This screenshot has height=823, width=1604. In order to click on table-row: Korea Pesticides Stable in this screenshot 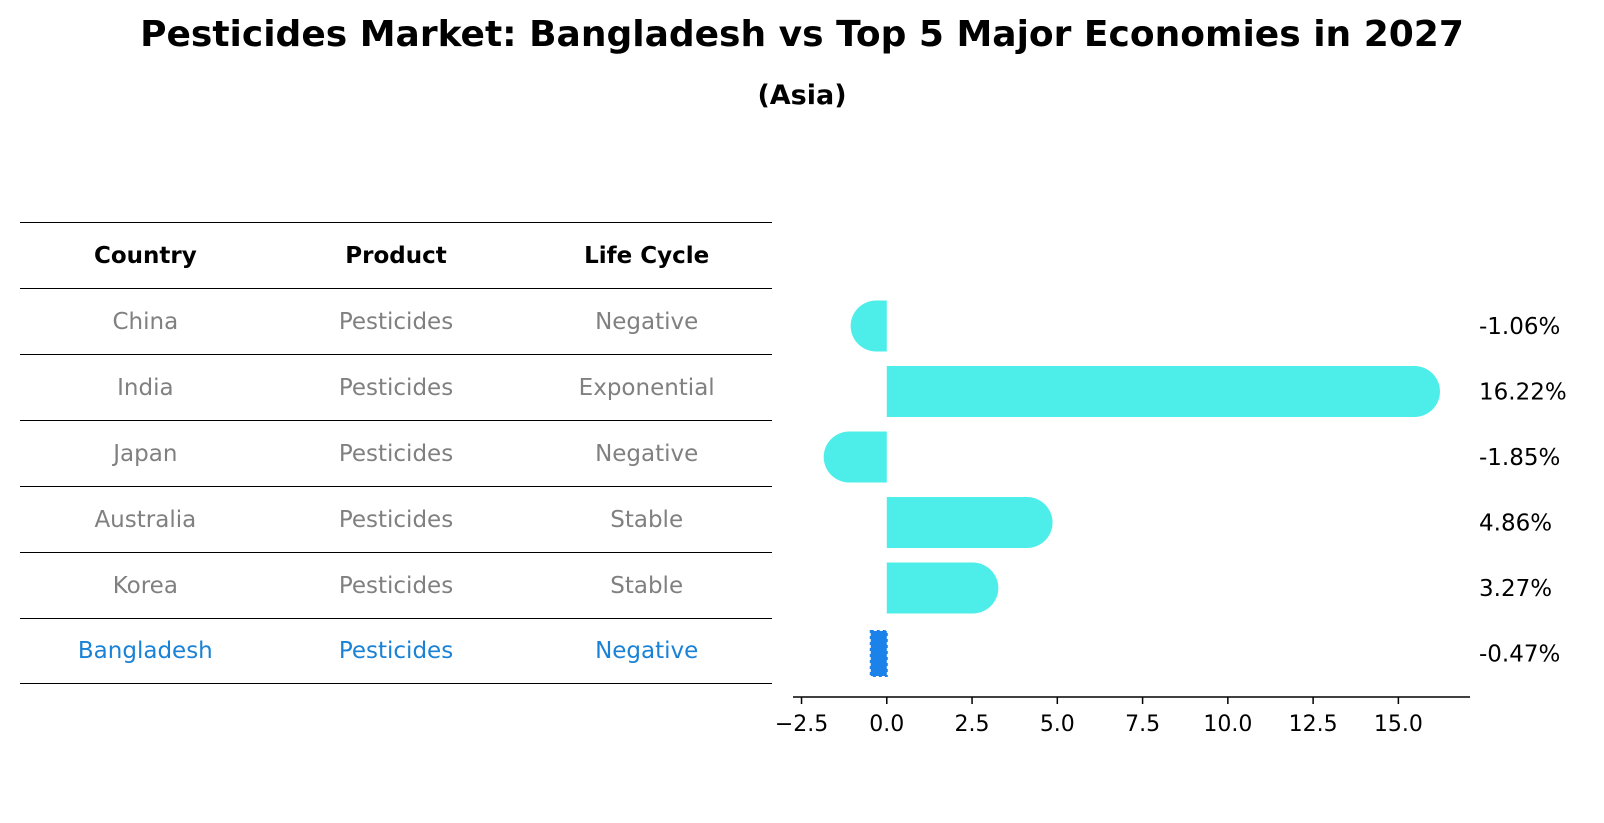, I will do `click(396, 585)`.